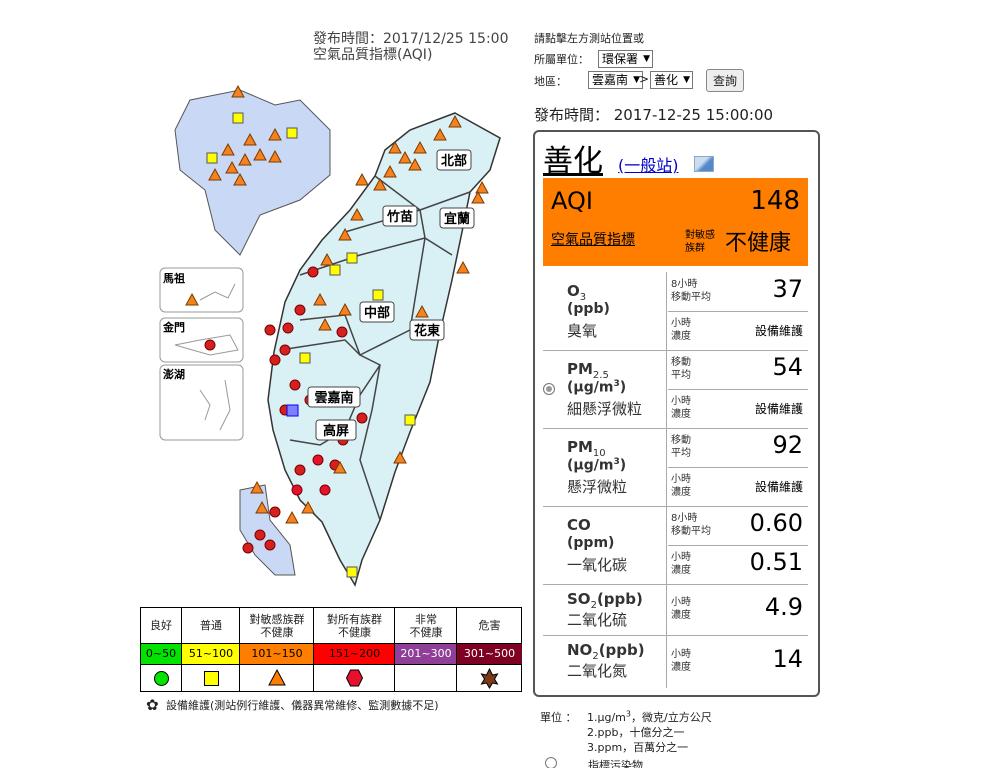 The width and height of the screenshot is (998, 768). Describe the element at coordinates (576, 292) in the screenshot. I see `pollutant-symbol: O3` at that location.